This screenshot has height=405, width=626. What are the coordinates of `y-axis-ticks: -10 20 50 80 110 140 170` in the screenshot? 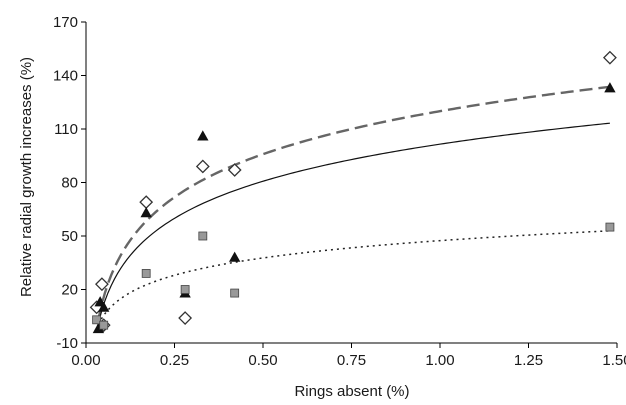 It's located at (69, 183).